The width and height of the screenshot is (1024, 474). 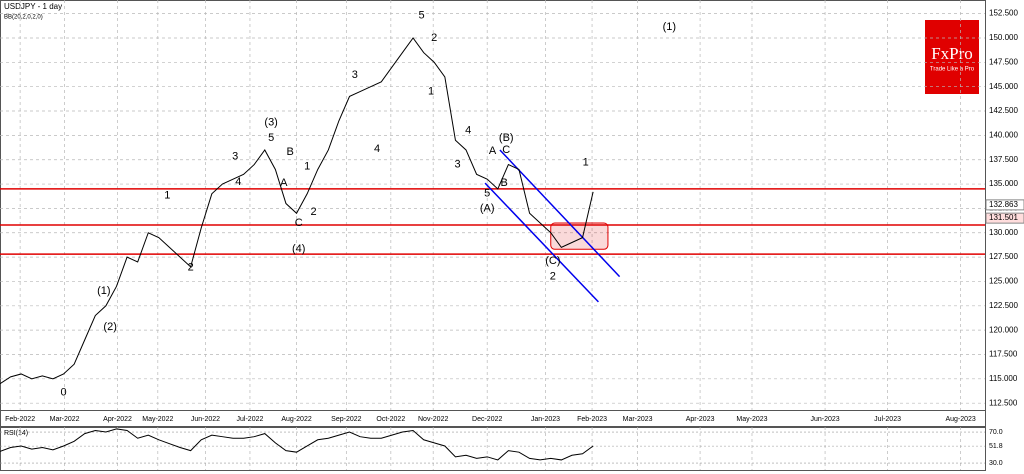 I want to click on y-tick-label: 147.500, so click(x=1003, y=61).